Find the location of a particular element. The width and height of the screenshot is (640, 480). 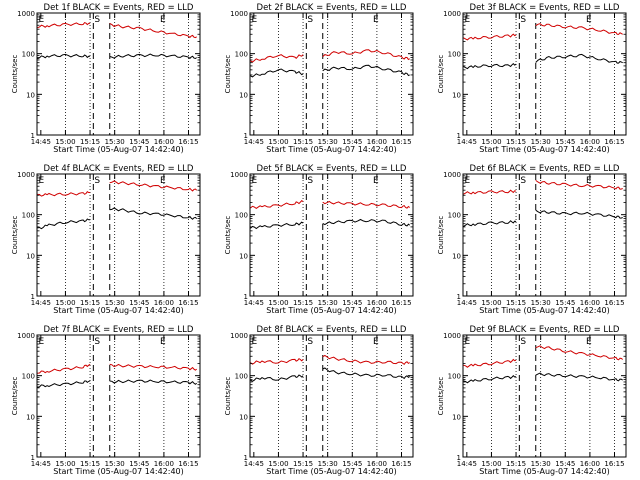

chart-title: Det 8f BLACK = Events, RED = LLD is located at coordinates (332, 330).